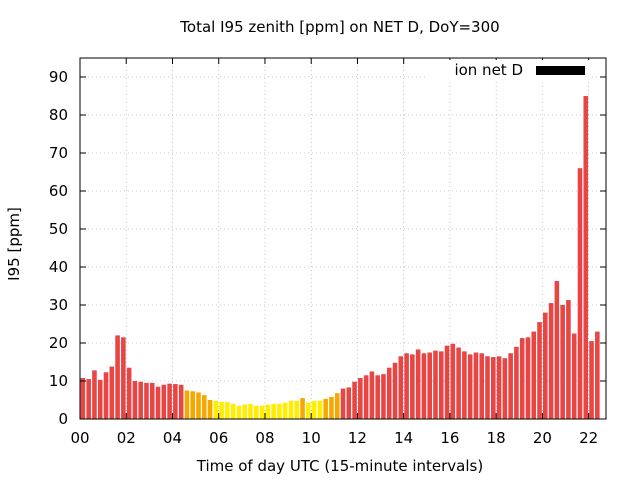  What do you see at coordinates (58, 343) in the screenshot?
I see `y-tick-label: 20` at bounding box center [58, 343].